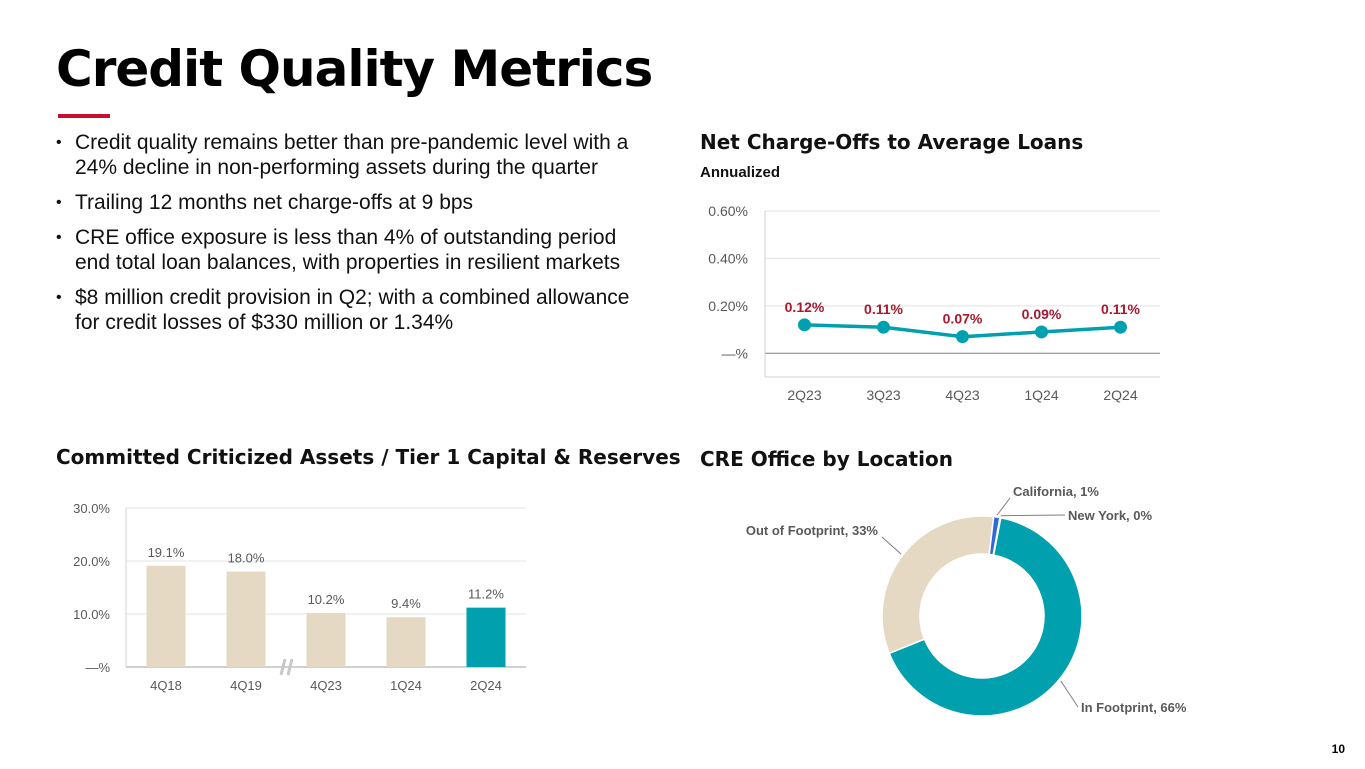 The width and height of the screenshot is (1365, 769). Describe the element at coordinates (91, 508) in the screenshot. I see `criticized-y-tick: 30.0%` at that location.